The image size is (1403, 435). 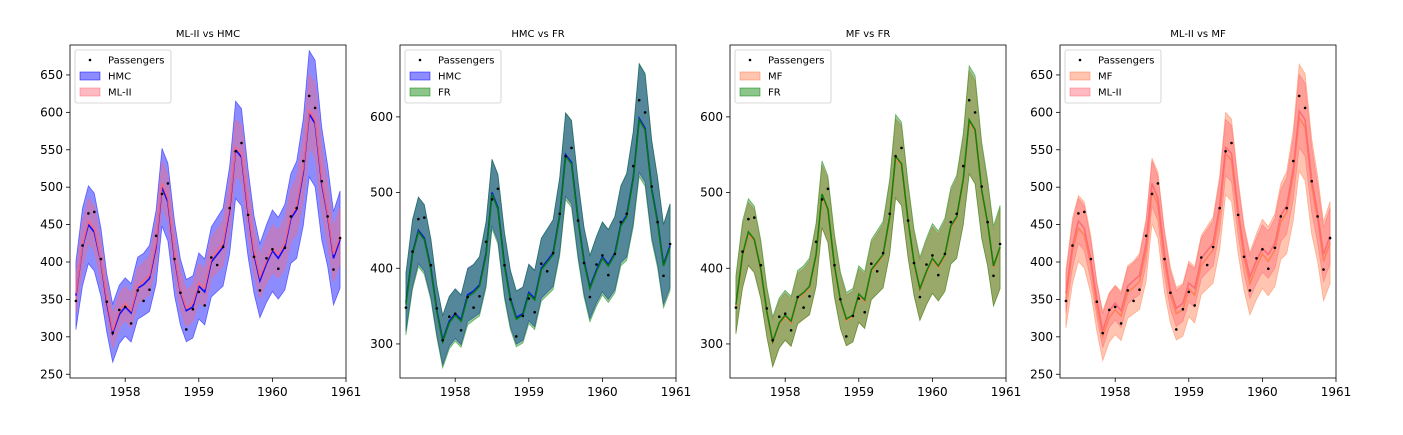 I want to click on y-tick-label: 250, so click(x=1041, y=374).